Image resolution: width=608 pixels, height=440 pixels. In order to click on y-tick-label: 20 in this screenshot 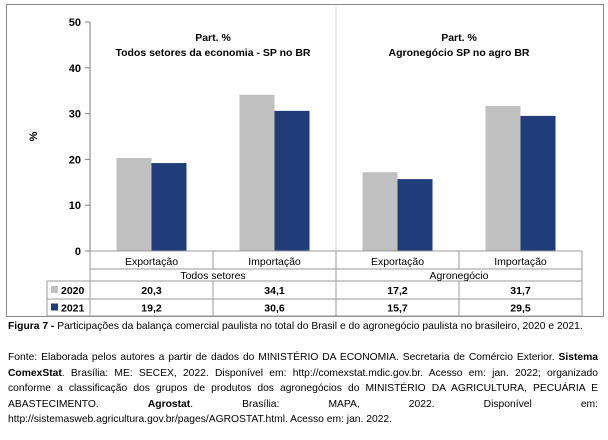, I will do `click(75, 160)`.